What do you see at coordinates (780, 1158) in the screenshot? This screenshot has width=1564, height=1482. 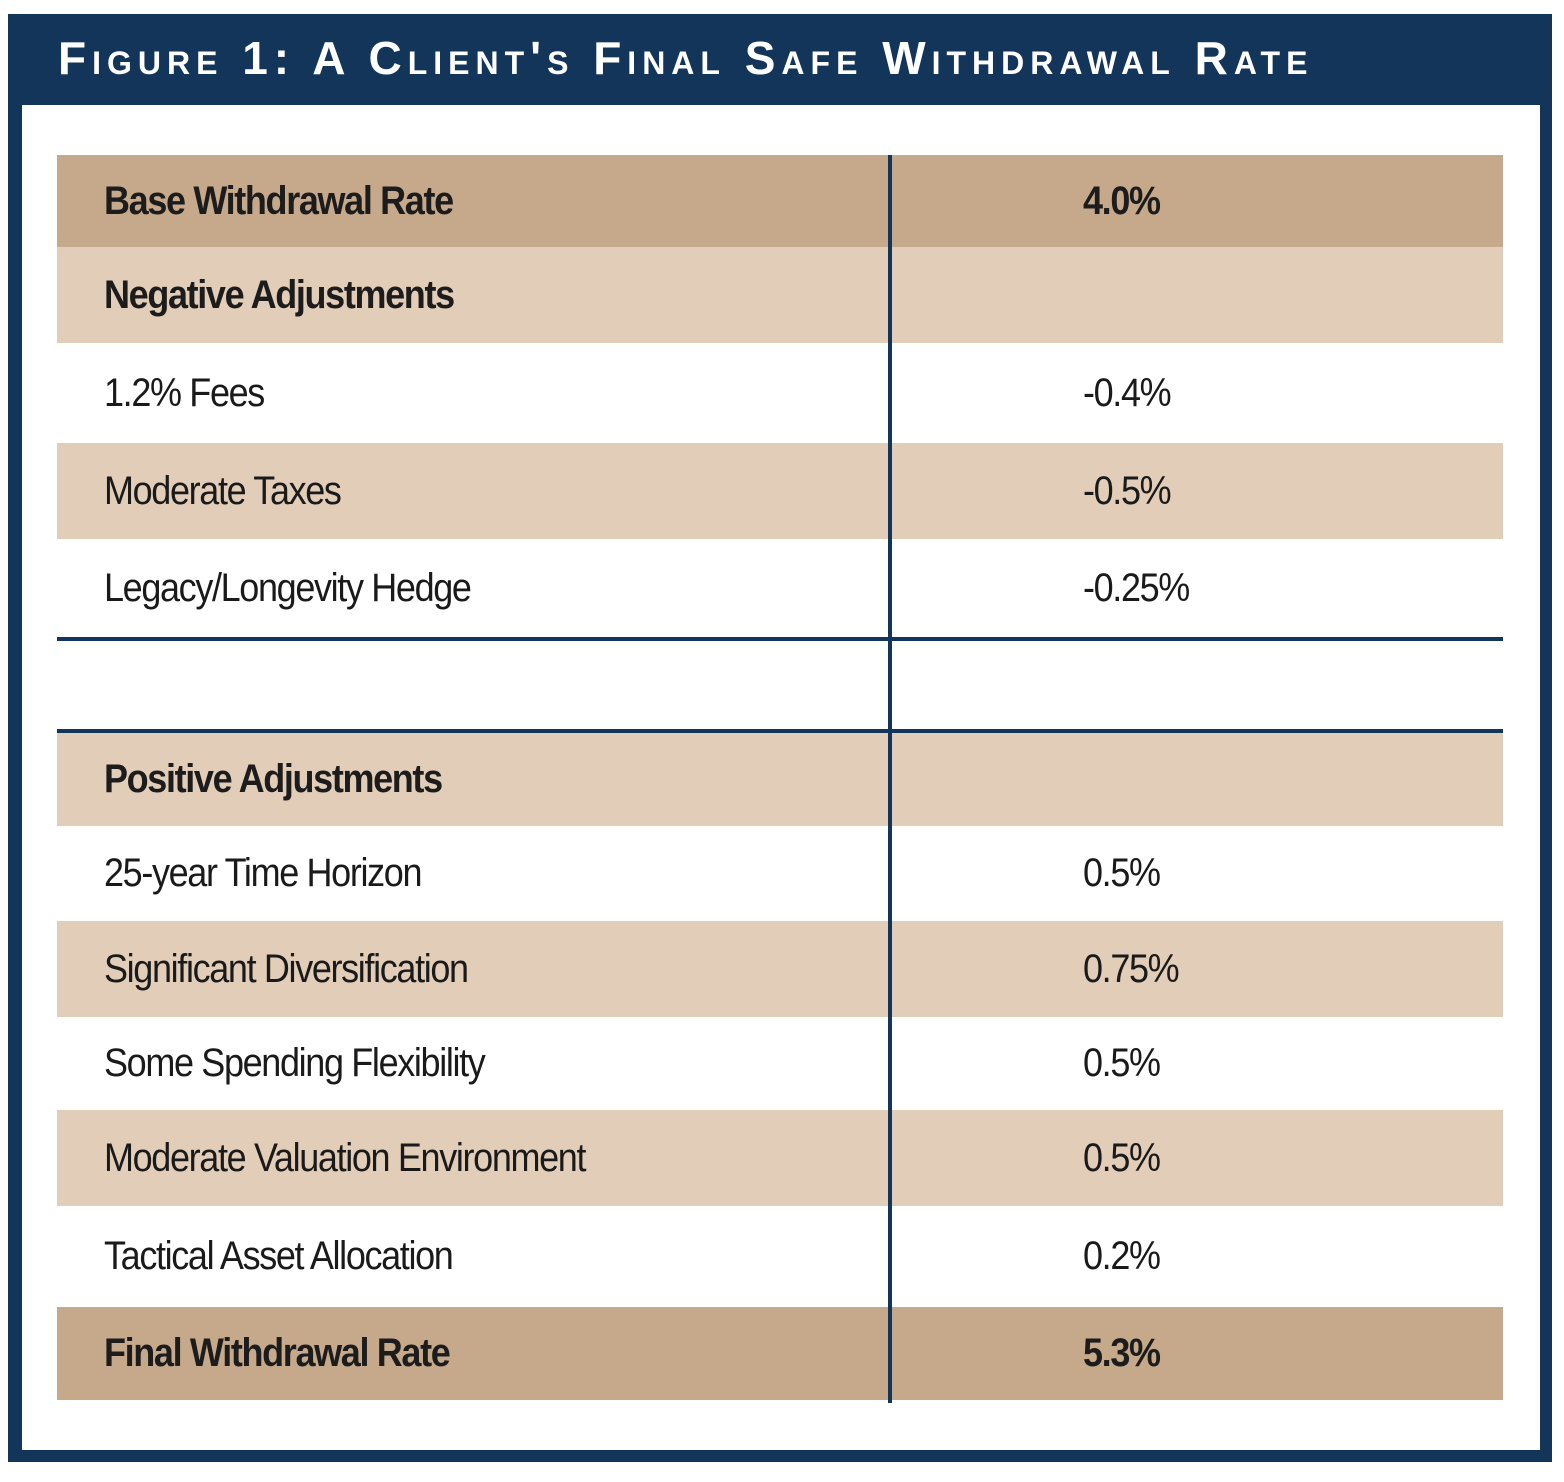 I see `row: Moderate Valuation Environment 0.5%` at bounding box center [780, 1158].